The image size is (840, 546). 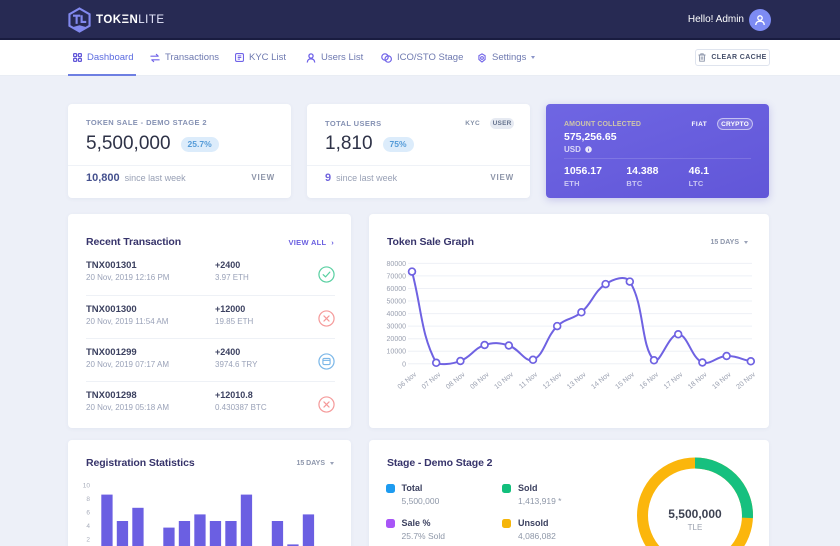 What do you see at coordinates (746, 381) in the screenshot?
I see `svg-text: 20 Nov` at bounding box center [746, 381].